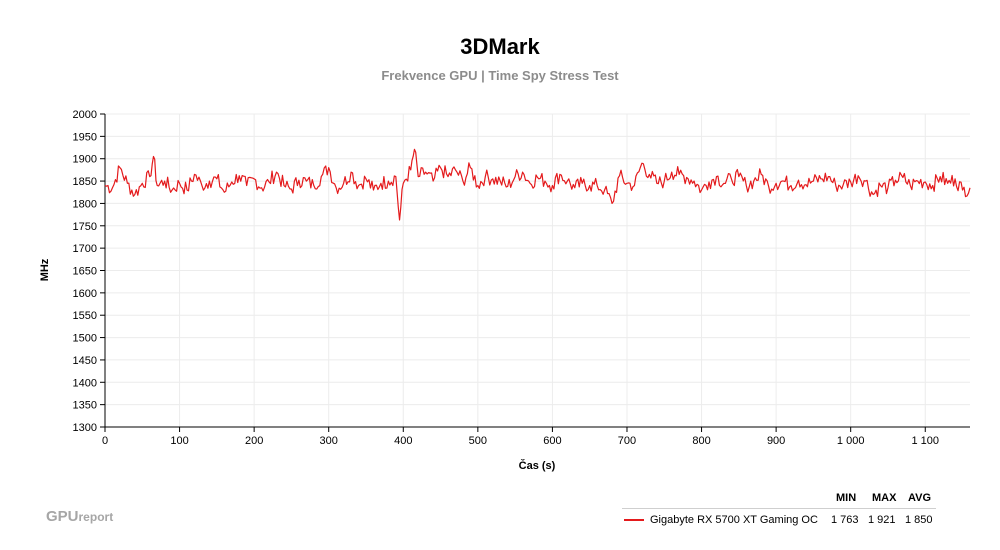 The height and width of the screenshot is (550, 1000). Describe the element at coordinates (85, 294) in the screenshot. I see `y-tick-label: 1600` at that location.